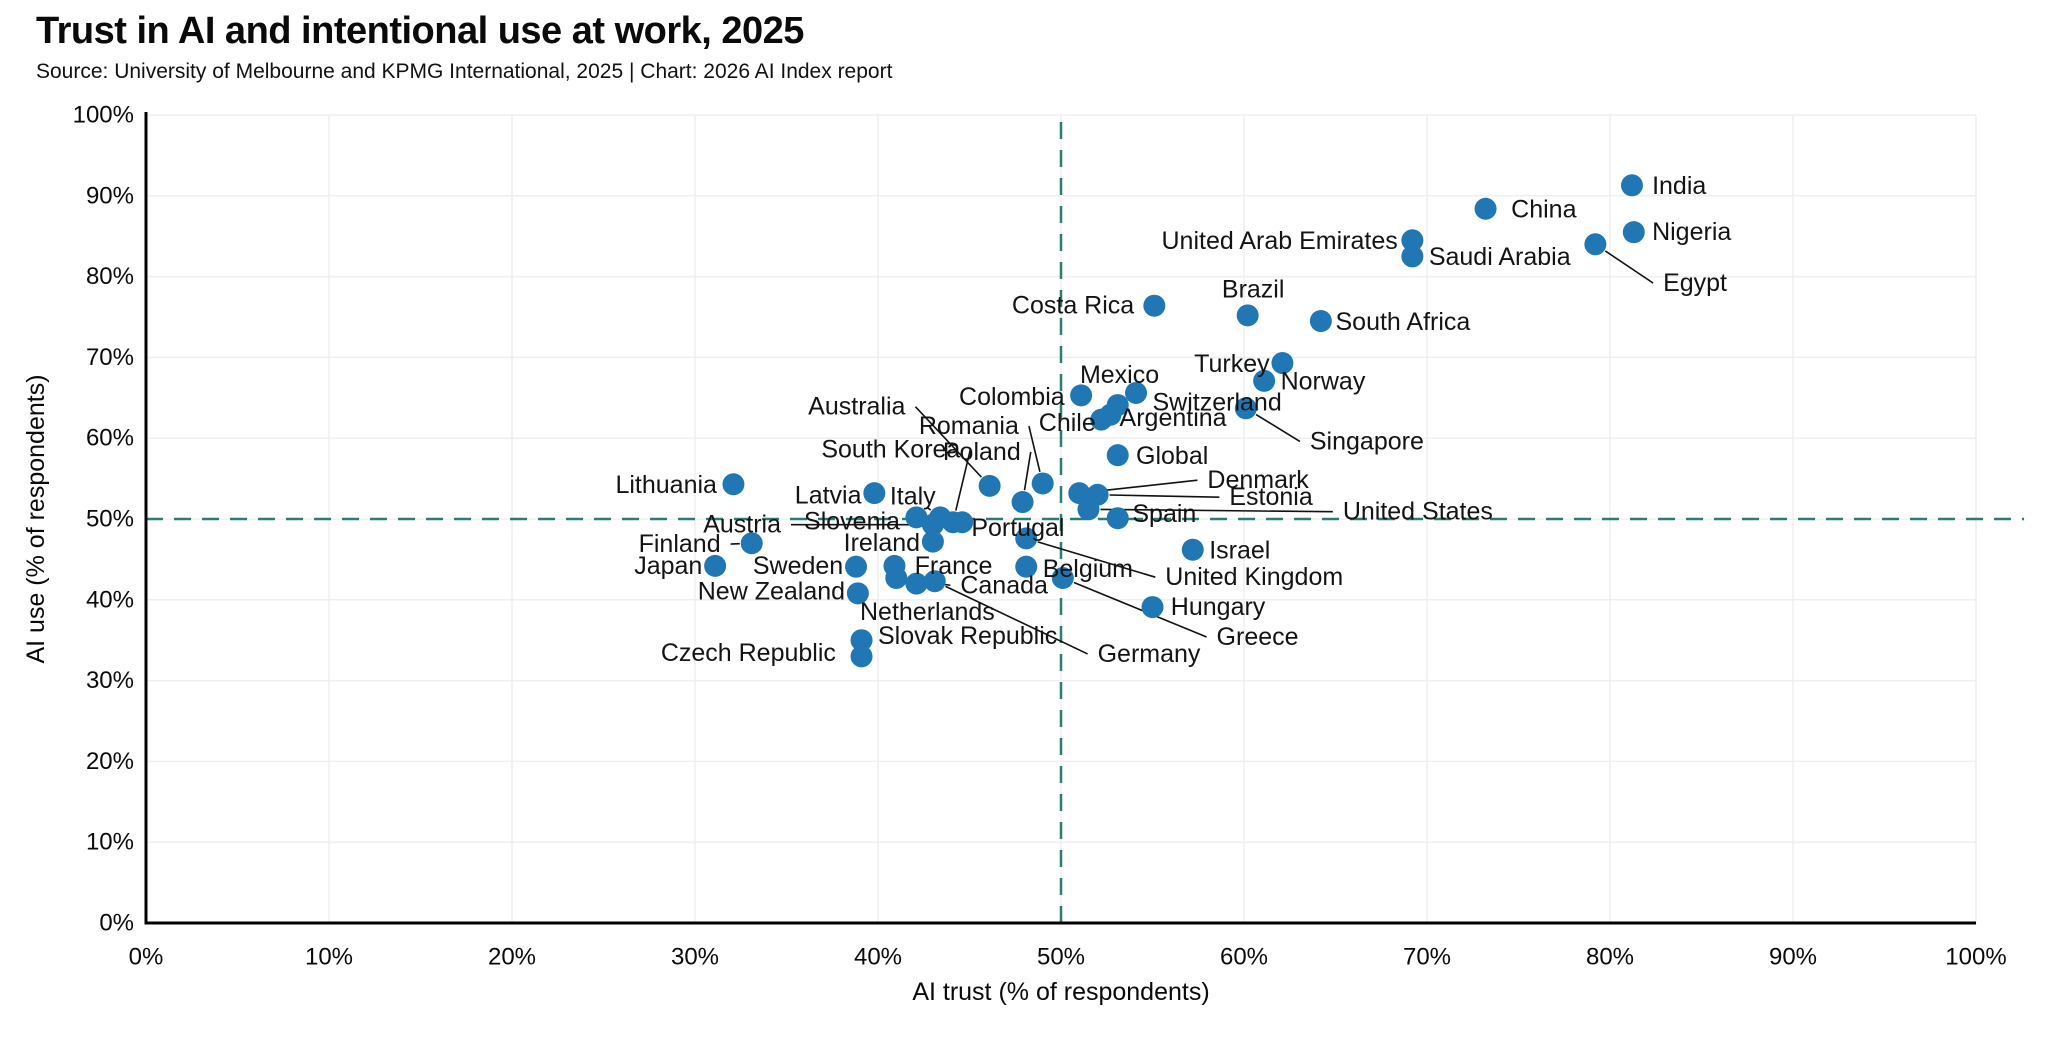 This screenshot has height=1039, width=2048. Describe the element at coordinates (110, 761) in the screenshot. I see `y-tick-label: 20%` at that location.